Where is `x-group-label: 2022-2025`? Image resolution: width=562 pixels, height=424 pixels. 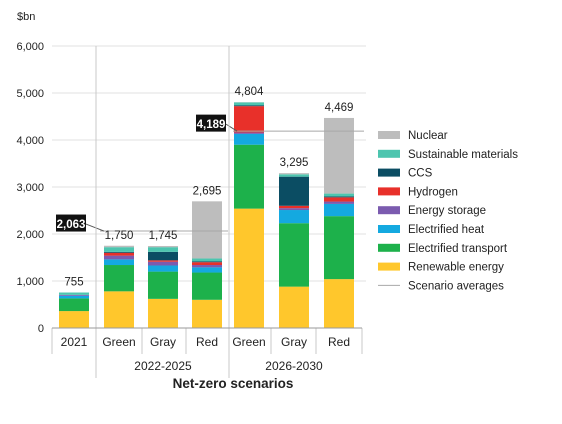 x-group-label: 2022-2025 is located at coordinates (163, 366).